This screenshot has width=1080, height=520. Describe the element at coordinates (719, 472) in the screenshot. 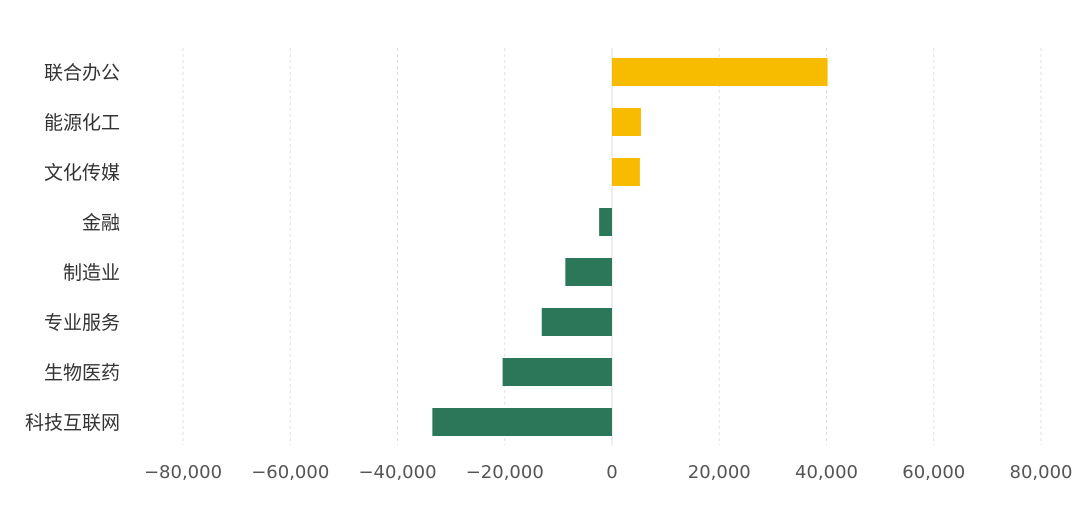

I see `x-tick-label: 20,000` at that location.